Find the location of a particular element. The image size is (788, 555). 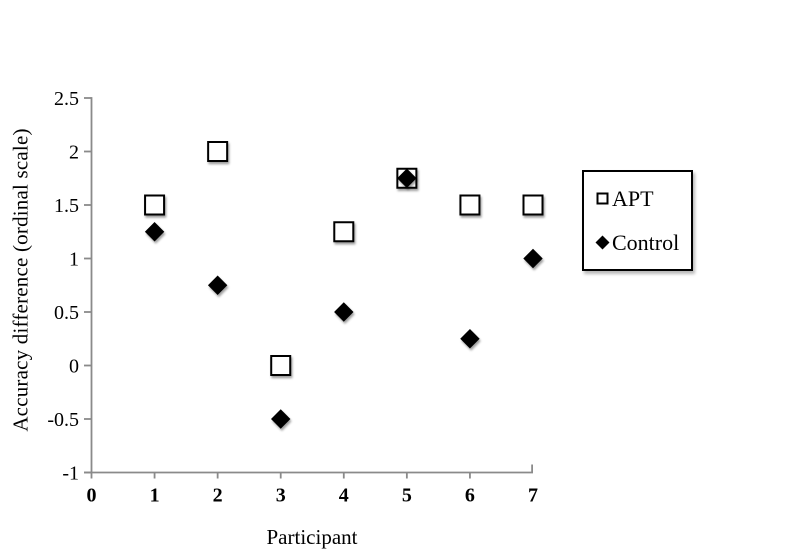

x-tick-label-6: 6 is located at coordinates (470, 496).